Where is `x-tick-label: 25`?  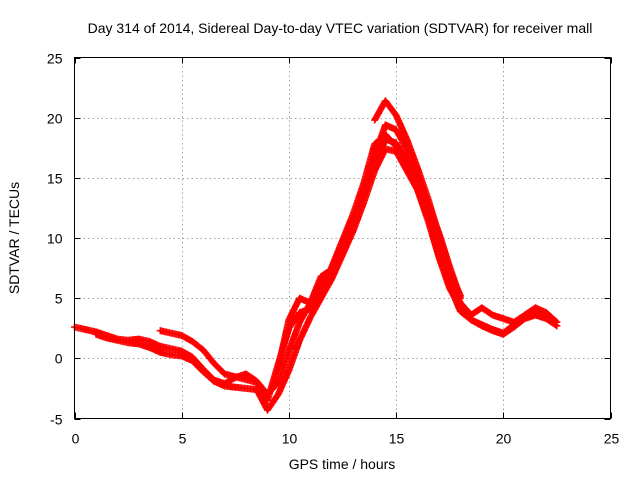 x-tick-label: 25 is located at coordinates (612, 439).